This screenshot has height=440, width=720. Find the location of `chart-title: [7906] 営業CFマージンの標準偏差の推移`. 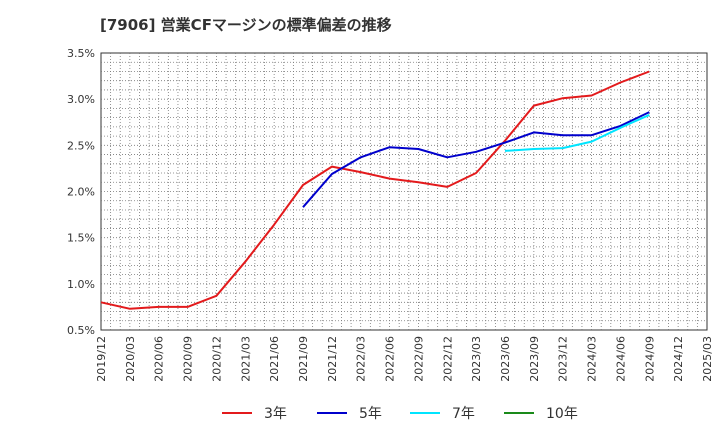

chart-title: [7906] 営業CFマージンの標準偏差の推移 is located at coordinates (246, 25).